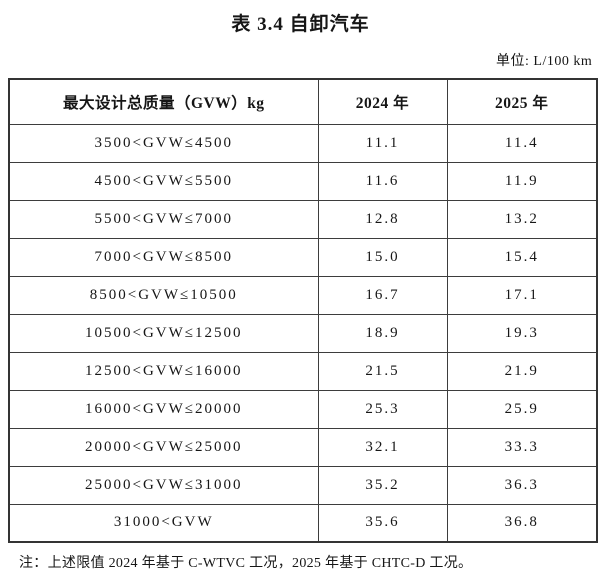 Image resolution: width=601 pixels, height=577 pixels. What do you see at coordinates (522, 523) in the screenshot?
I see `limit-2025-cell: 36.8` at bounding box center [522, 523].